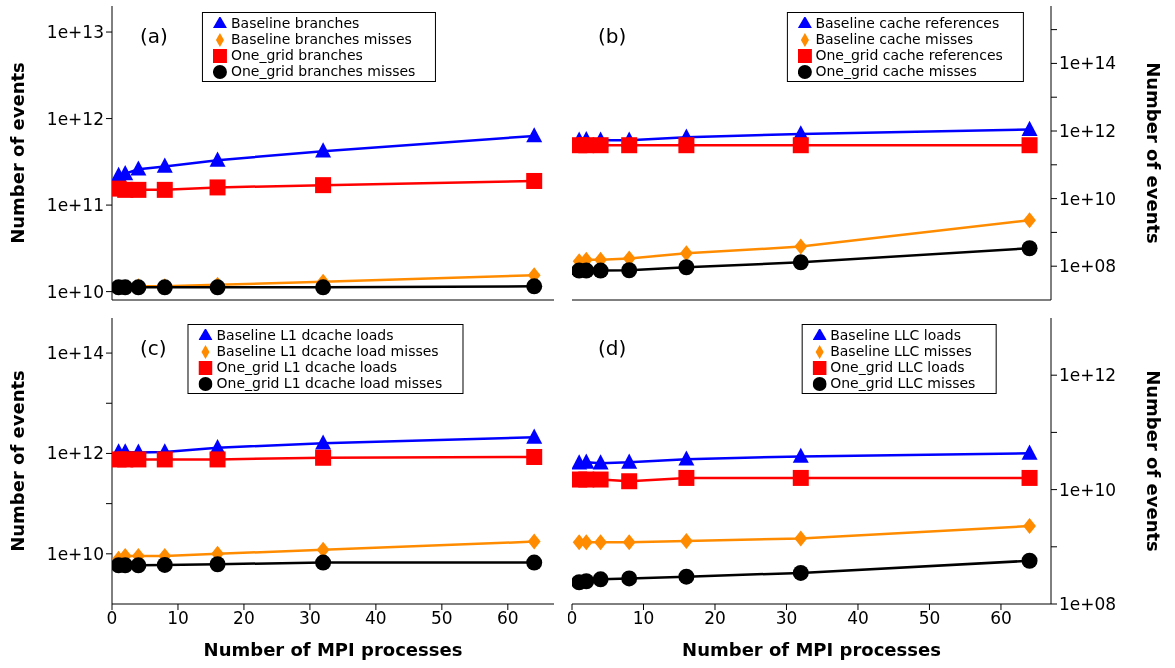  I want to click on legend-label: Baseline L1 dcache loads, so click(305, 335).